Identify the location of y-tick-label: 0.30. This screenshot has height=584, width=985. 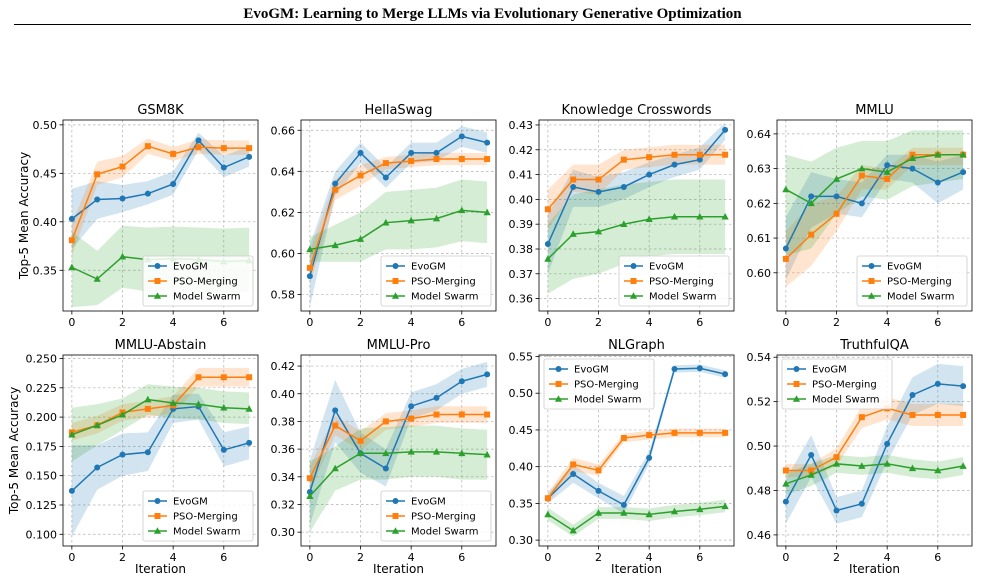
(283, 532).